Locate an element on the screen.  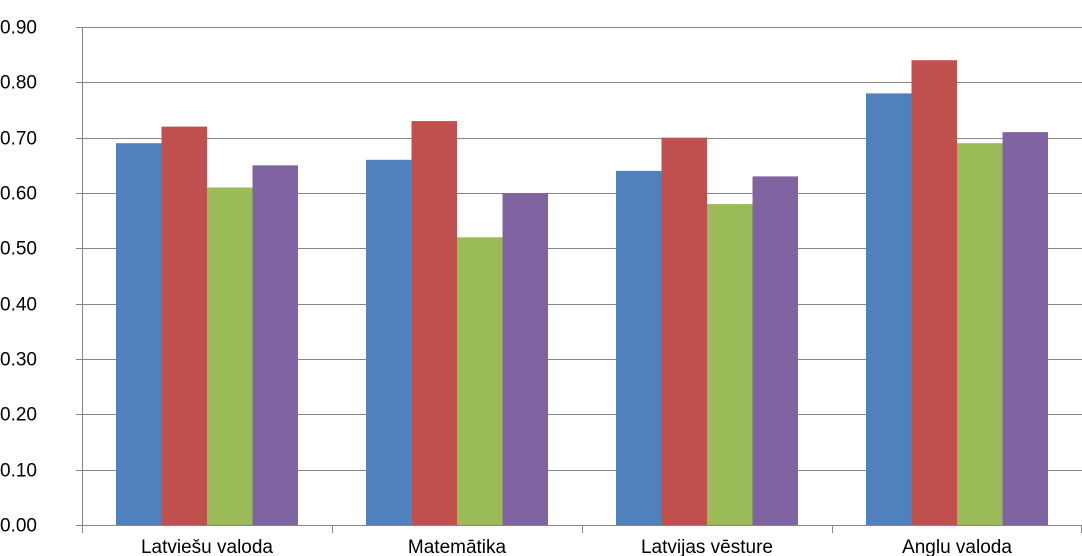
y-axis-ticks: 0.00 0.10 0.20 0.30 0.40 0.50 0.60 0.70 0.80 0.90 is located at coordinates (18, 277).